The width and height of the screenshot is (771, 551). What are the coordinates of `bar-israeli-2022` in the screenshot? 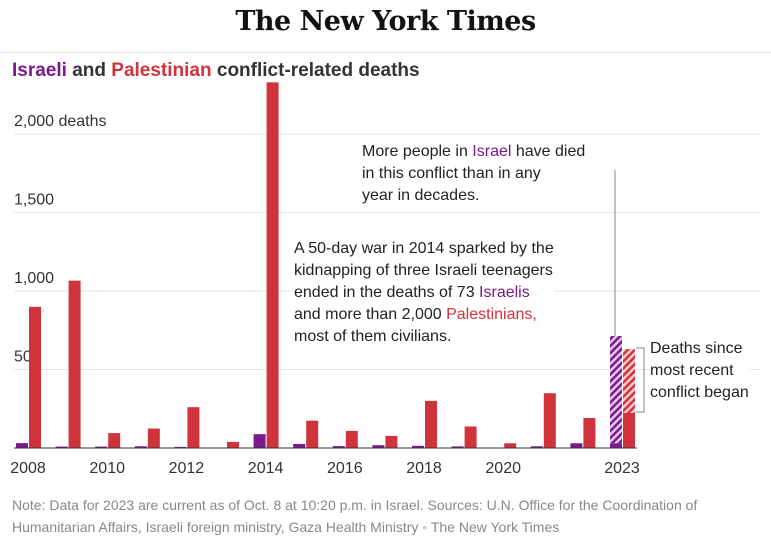 It's located at (576, 445).